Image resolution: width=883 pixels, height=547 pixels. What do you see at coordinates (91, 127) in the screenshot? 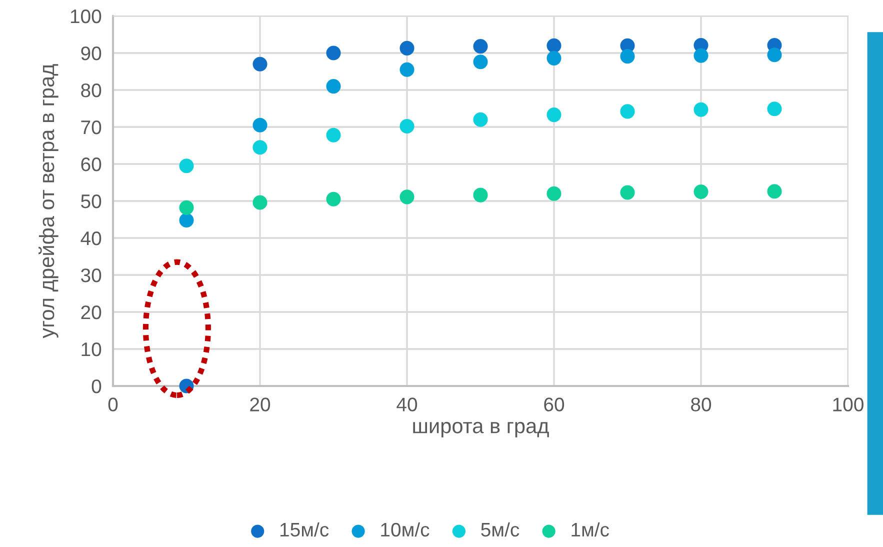
I see `y-tick-label: 70` at bounding box center [91, 127].